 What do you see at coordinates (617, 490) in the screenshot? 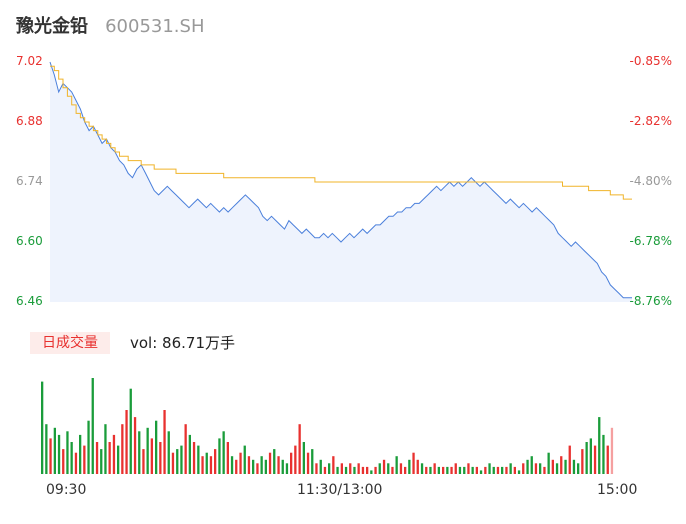
I see `x-tick-close: 15:00` at bounding box center [617, 490].